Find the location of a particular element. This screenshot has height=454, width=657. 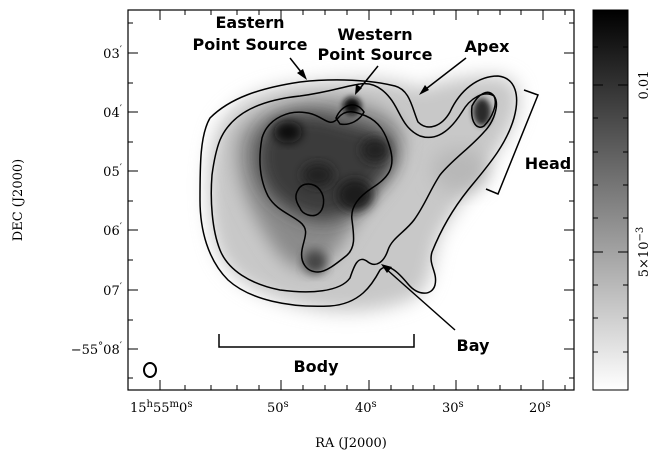

apex-arrow-line is located at coordinates (444, 75).